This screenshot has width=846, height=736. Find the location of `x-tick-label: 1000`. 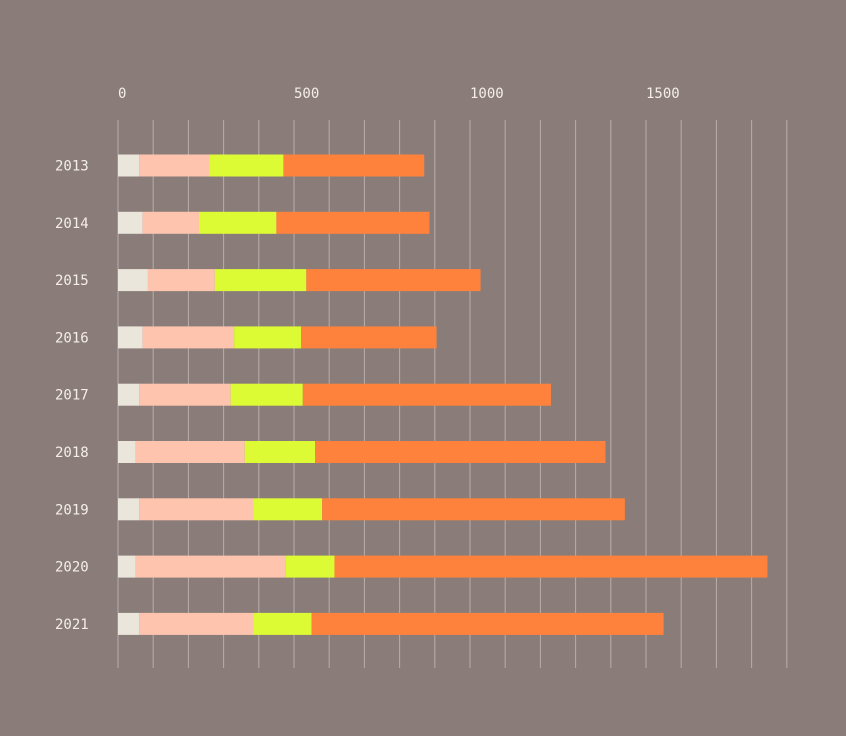

x-tick-label: 1000 is located at coordinates (487, 94).